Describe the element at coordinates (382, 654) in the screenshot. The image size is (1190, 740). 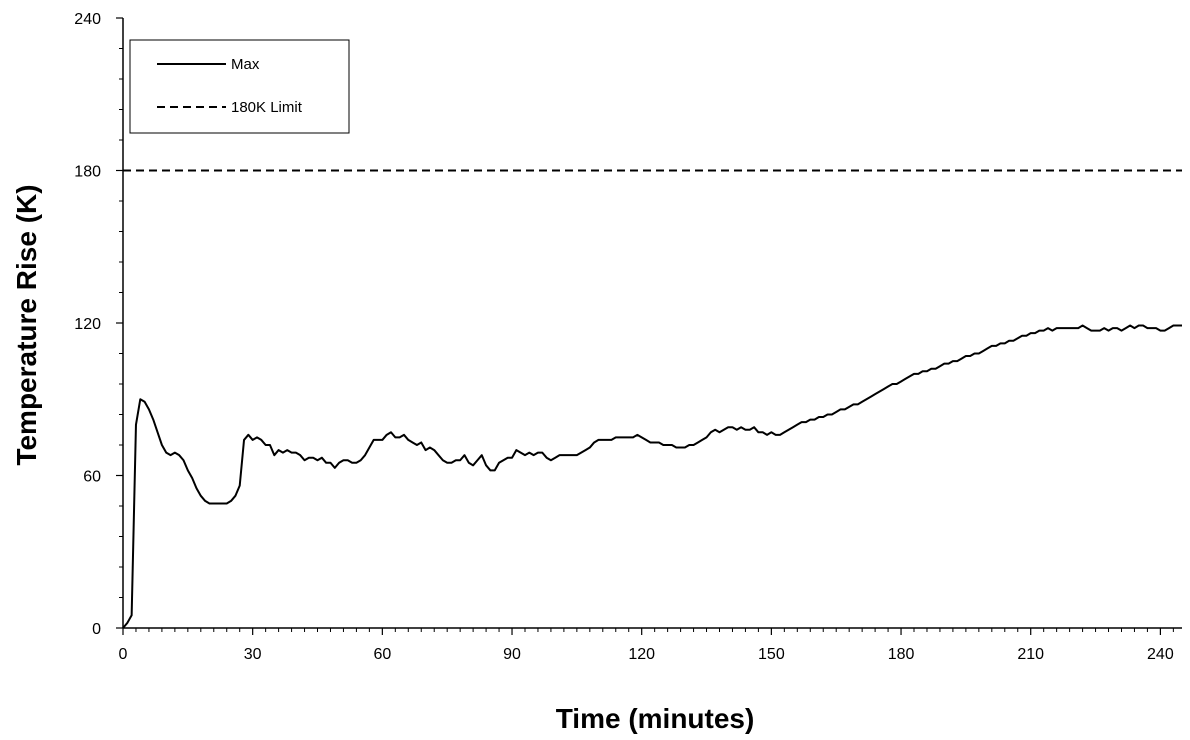
I see `x-tick-label: 60` at that location.